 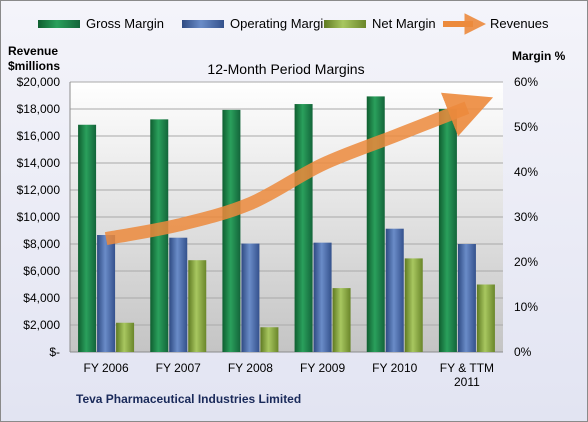 I want to click on right-tick-label: 30%, so click(x=526, y=217).